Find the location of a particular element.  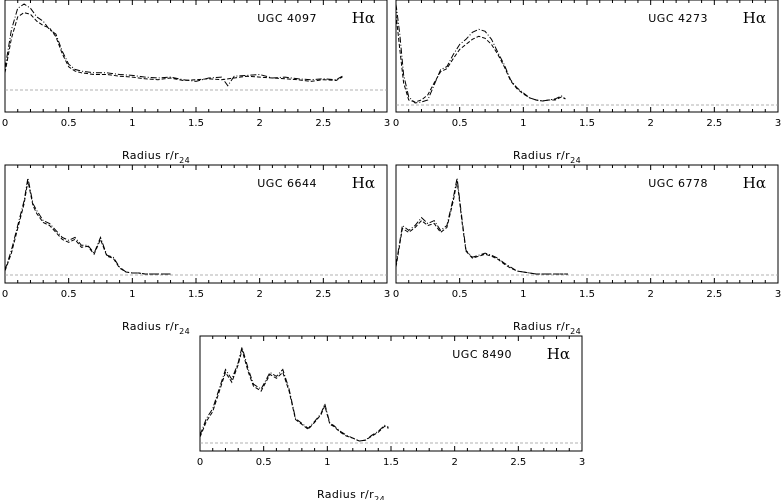

galaxy-name: UGC 6778 is located at coordinates (678, 183).